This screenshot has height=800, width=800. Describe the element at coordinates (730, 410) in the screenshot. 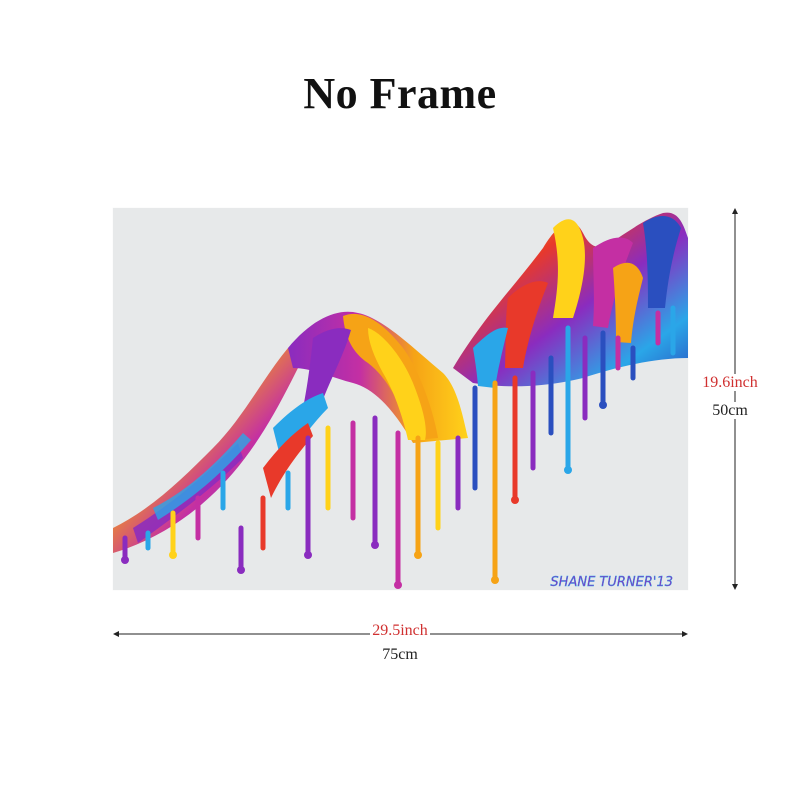

I see `height-cm-label: 50cm` at that location.